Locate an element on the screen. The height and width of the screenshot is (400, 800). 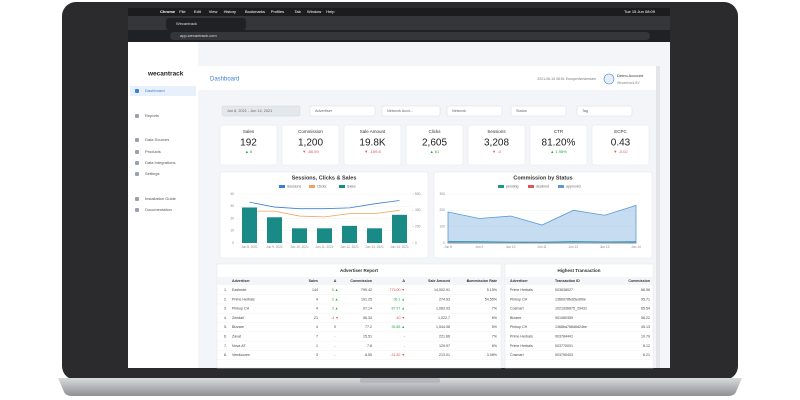
cell: Prime Herbals is located at coordinates (521, 336).